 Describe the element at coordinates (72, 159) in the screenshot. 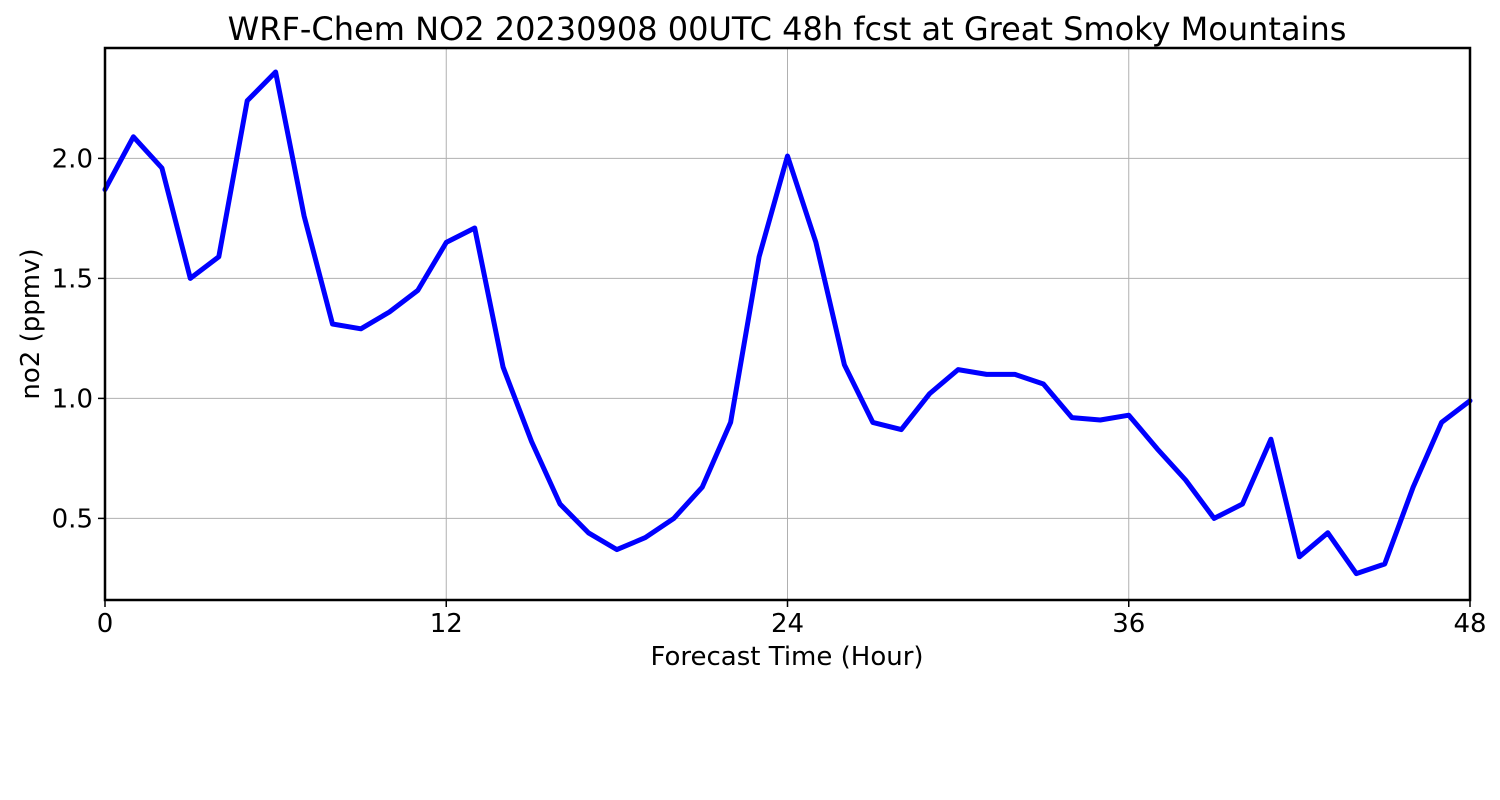

I see `y-tick-label: 2.0` at that location.